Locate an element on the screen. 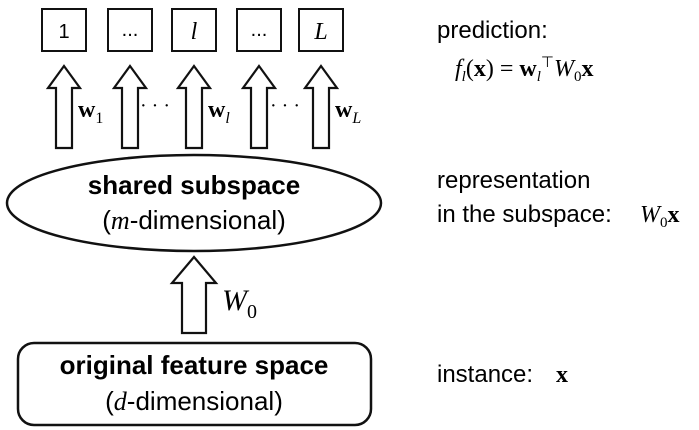 The height and width of the screenshot is (430, 699). representation-formula: W0x is located at coordinates (660, 216).